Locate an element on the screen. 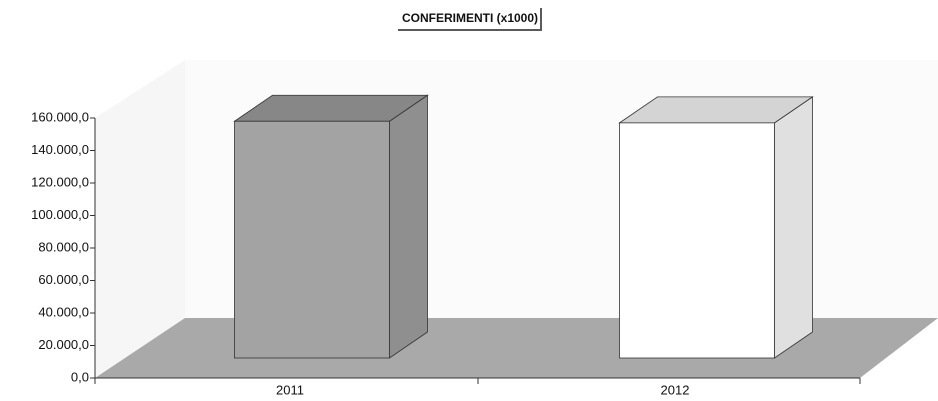  y-tick-label: 60.000,0 is located at coordinates (63, 279).